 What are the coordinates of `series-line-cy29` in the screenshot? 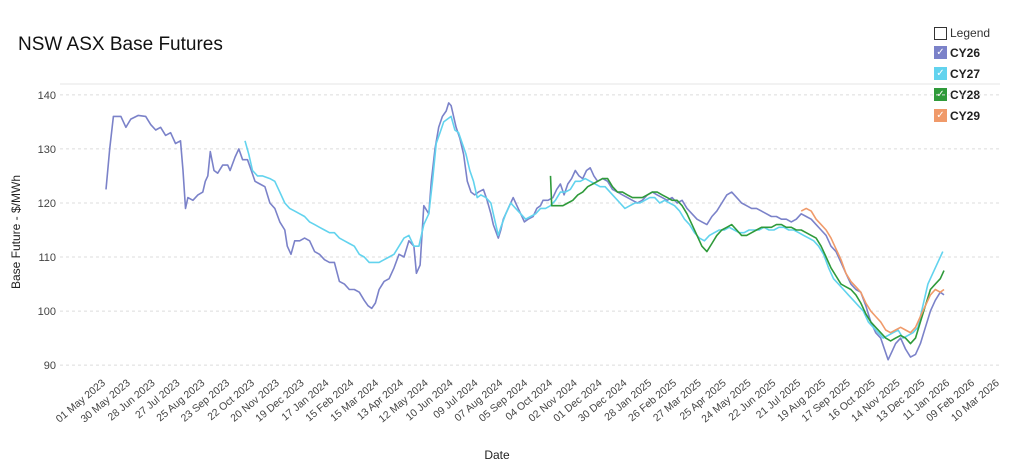 It's located at (872, 270).